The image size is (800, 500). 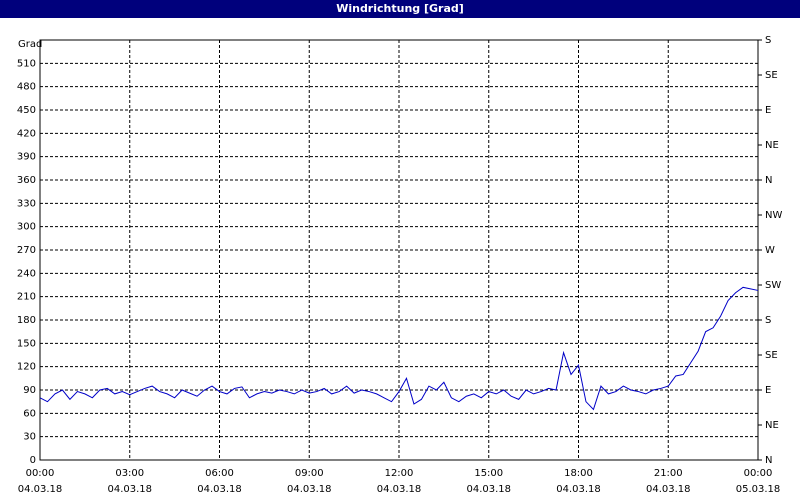 What do you see at coordinates (668, 473) in the screenshot?
I see `x-tick-label: 21:00` at bounding box center [668, 473].